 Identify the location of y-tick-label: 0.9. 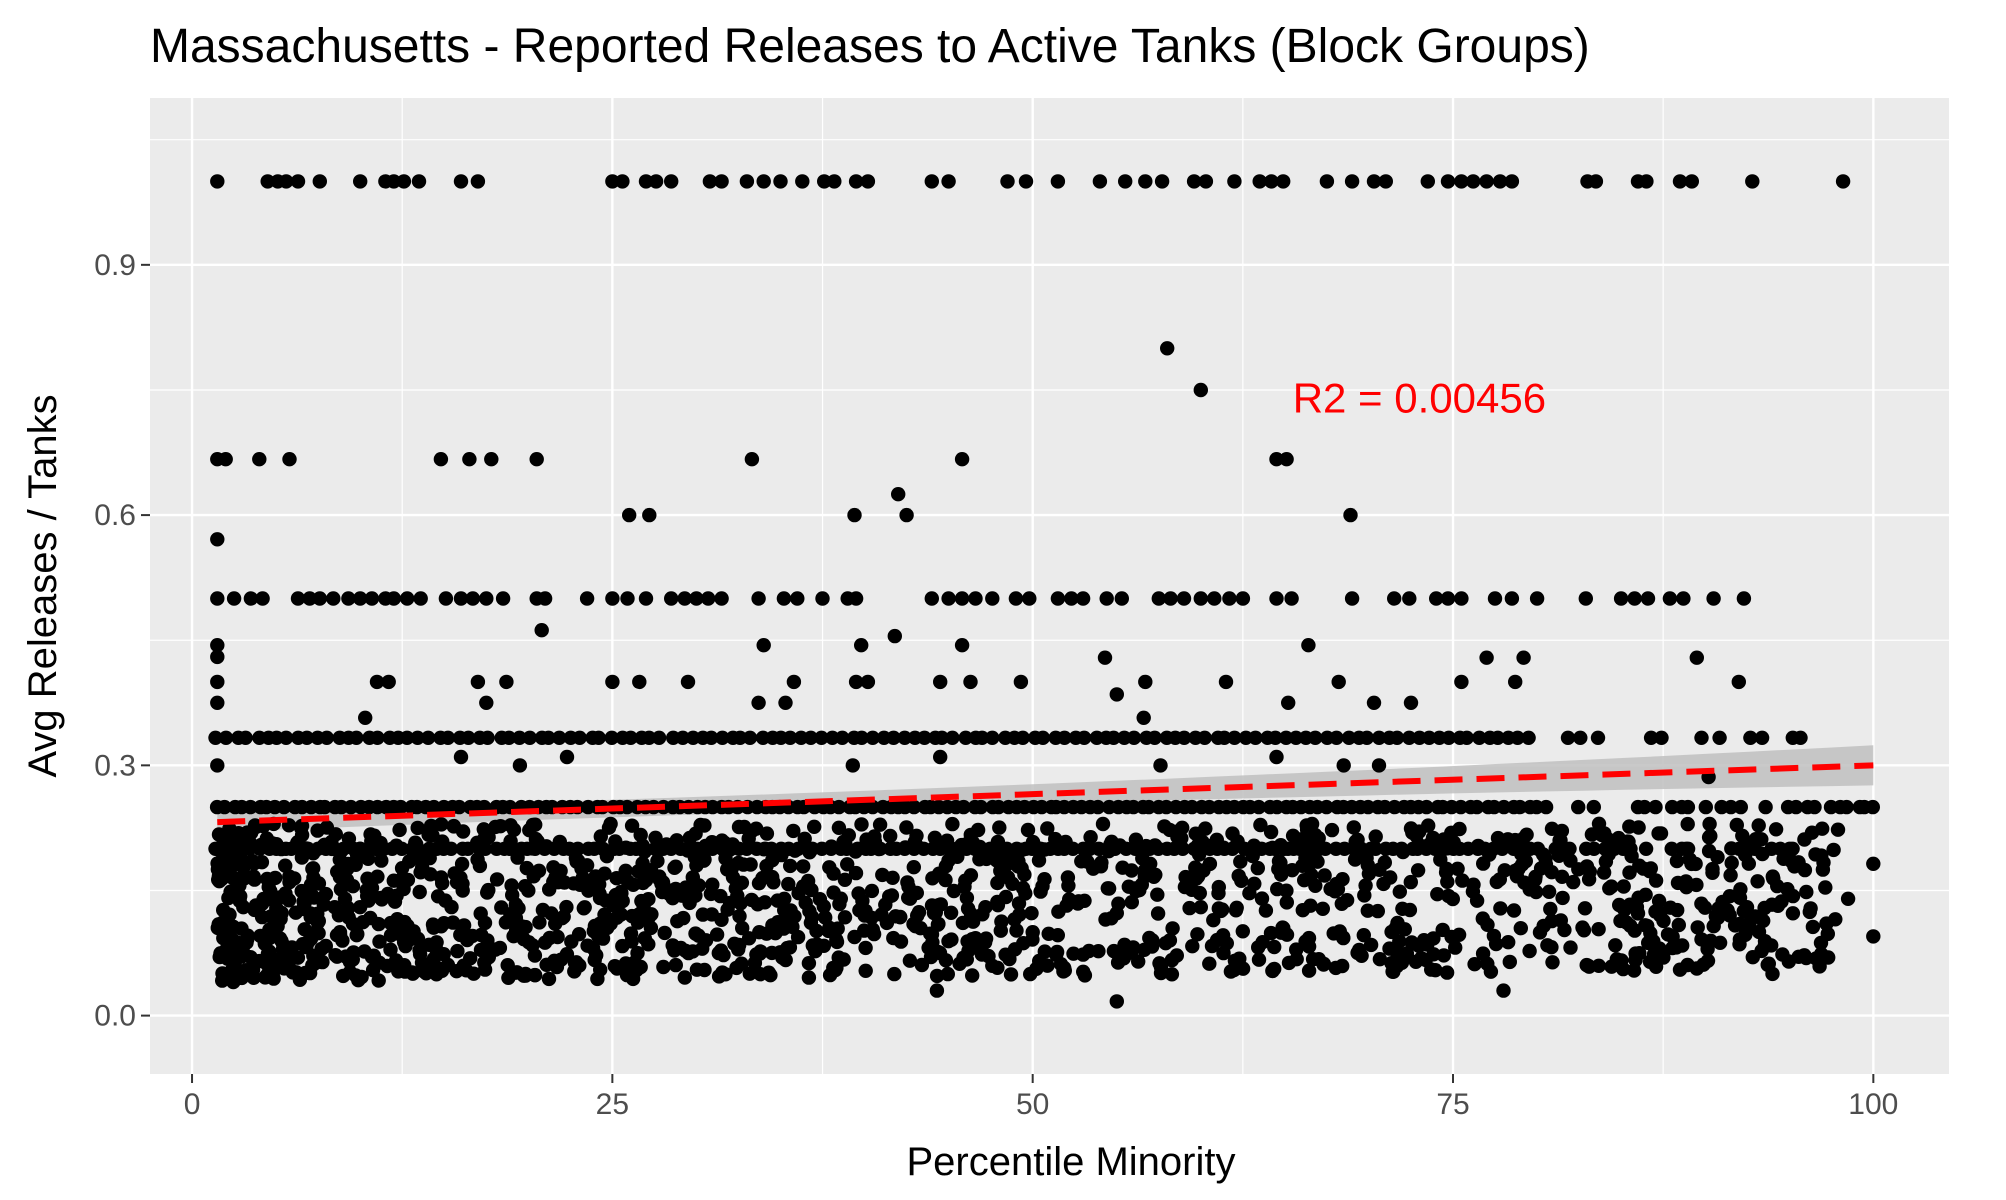
(115, 265).